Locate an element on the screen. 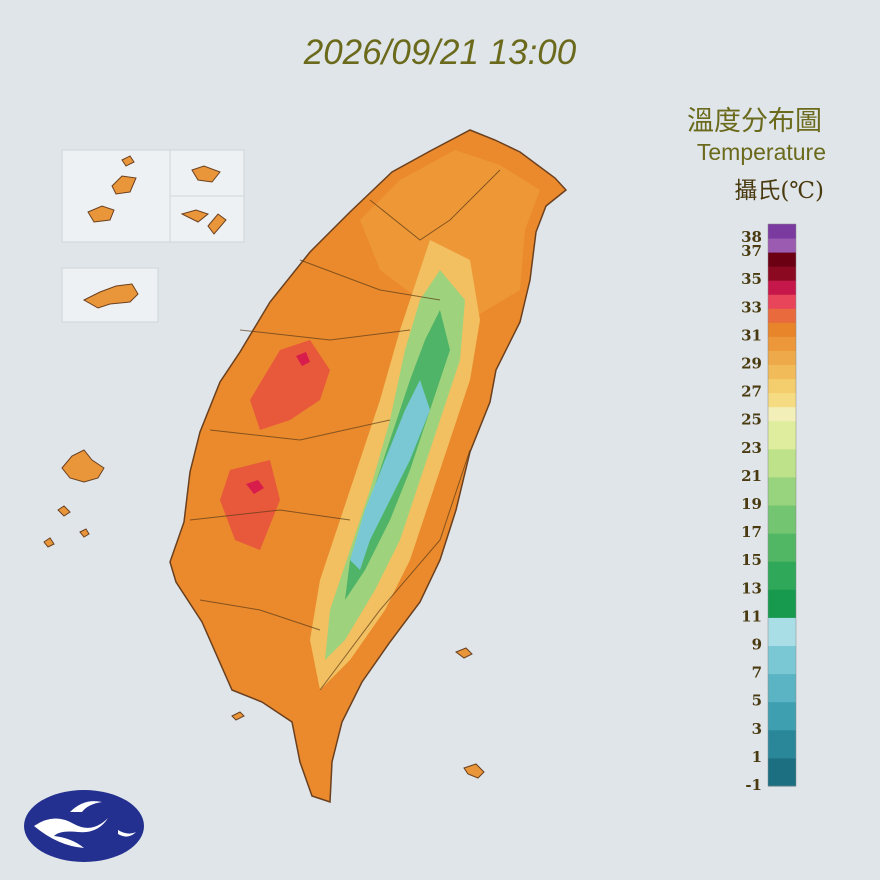 The height and width of the screenshot is (880, 880). tick-label: 33 is located at coordinates (751, 307).